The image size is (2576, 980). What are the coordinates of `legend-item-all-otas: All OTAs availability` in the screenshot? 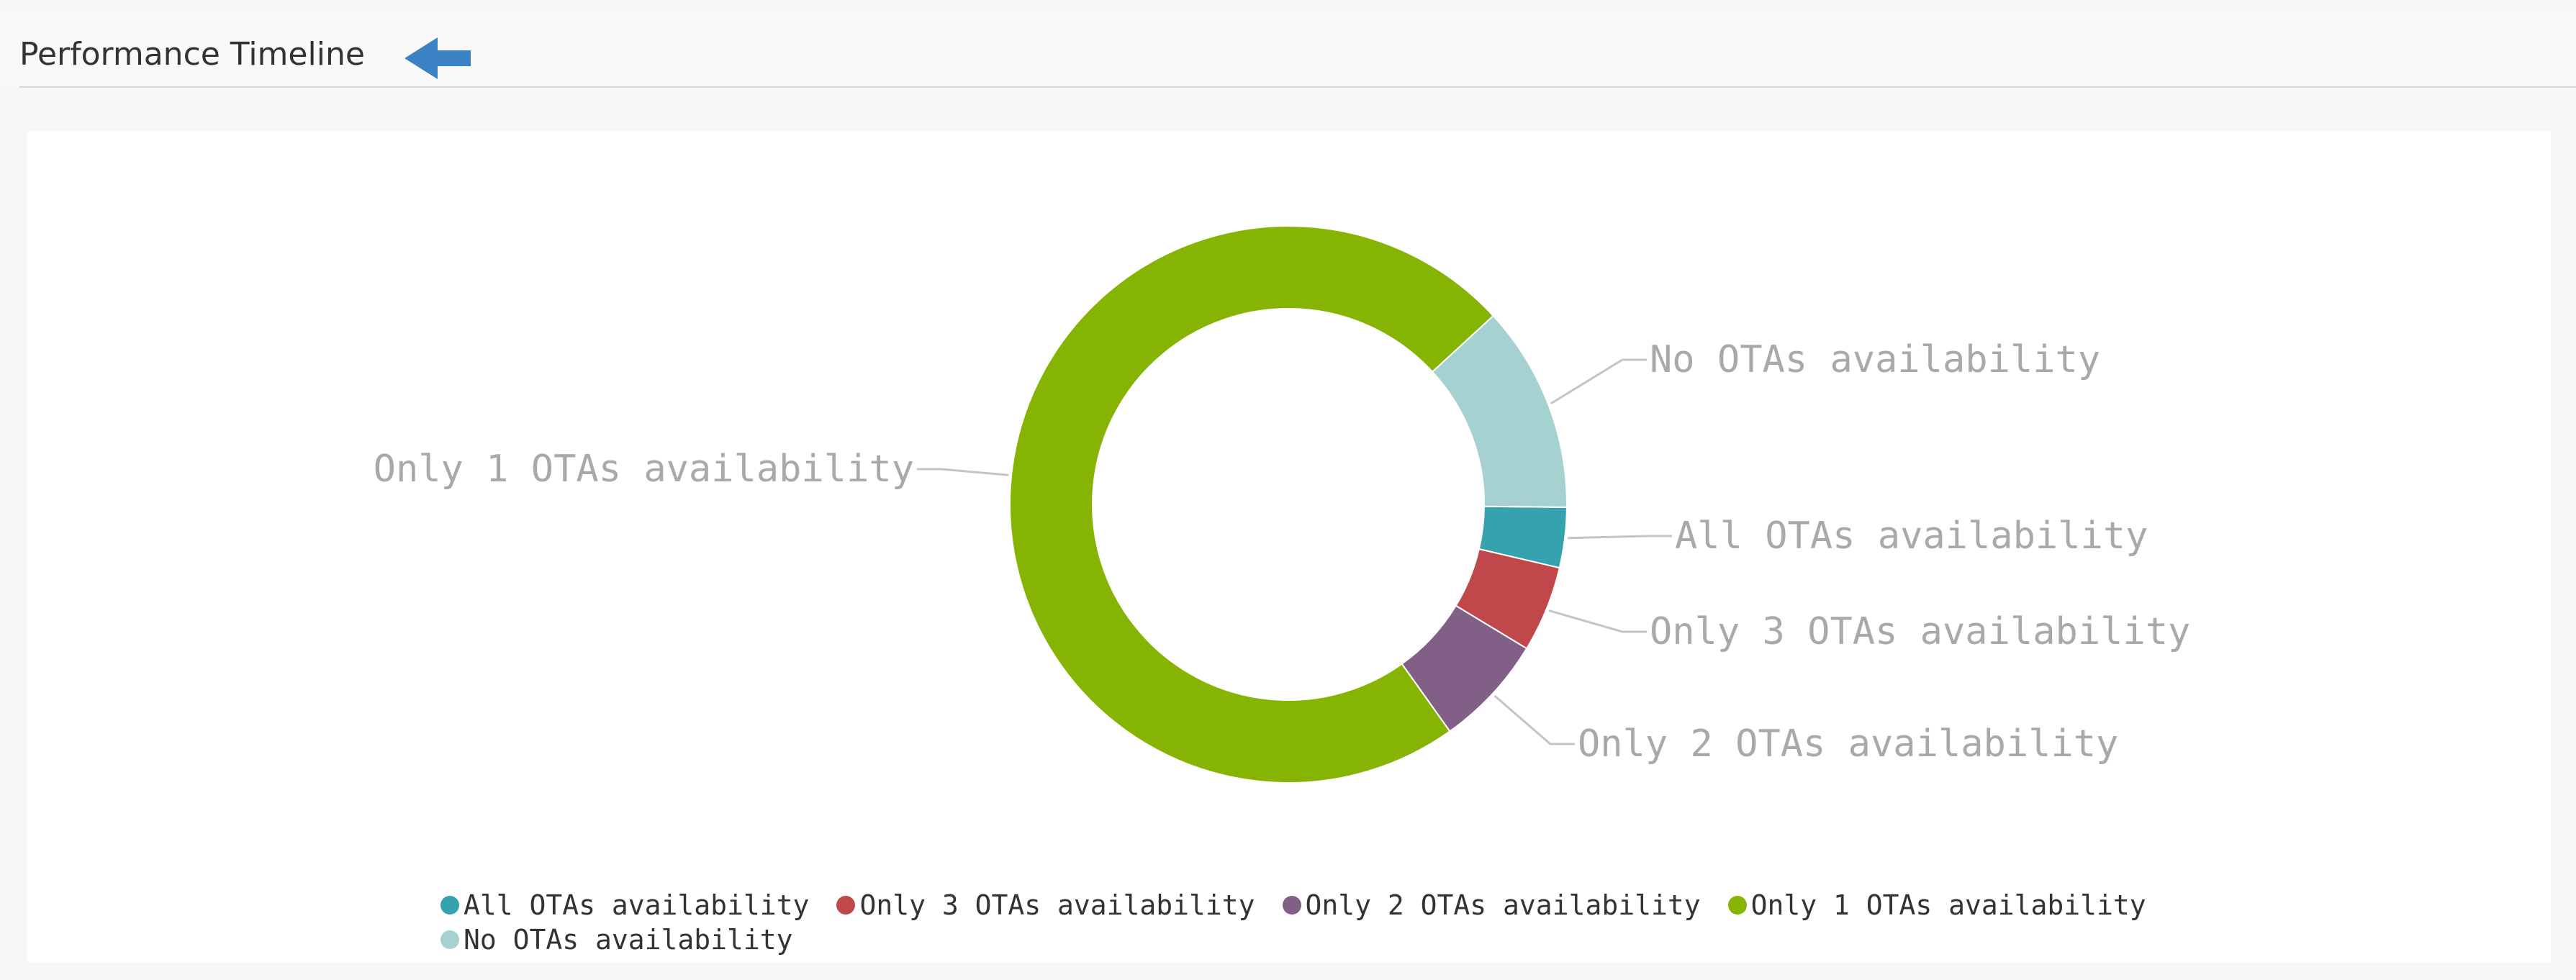 It's located at (625, 905).